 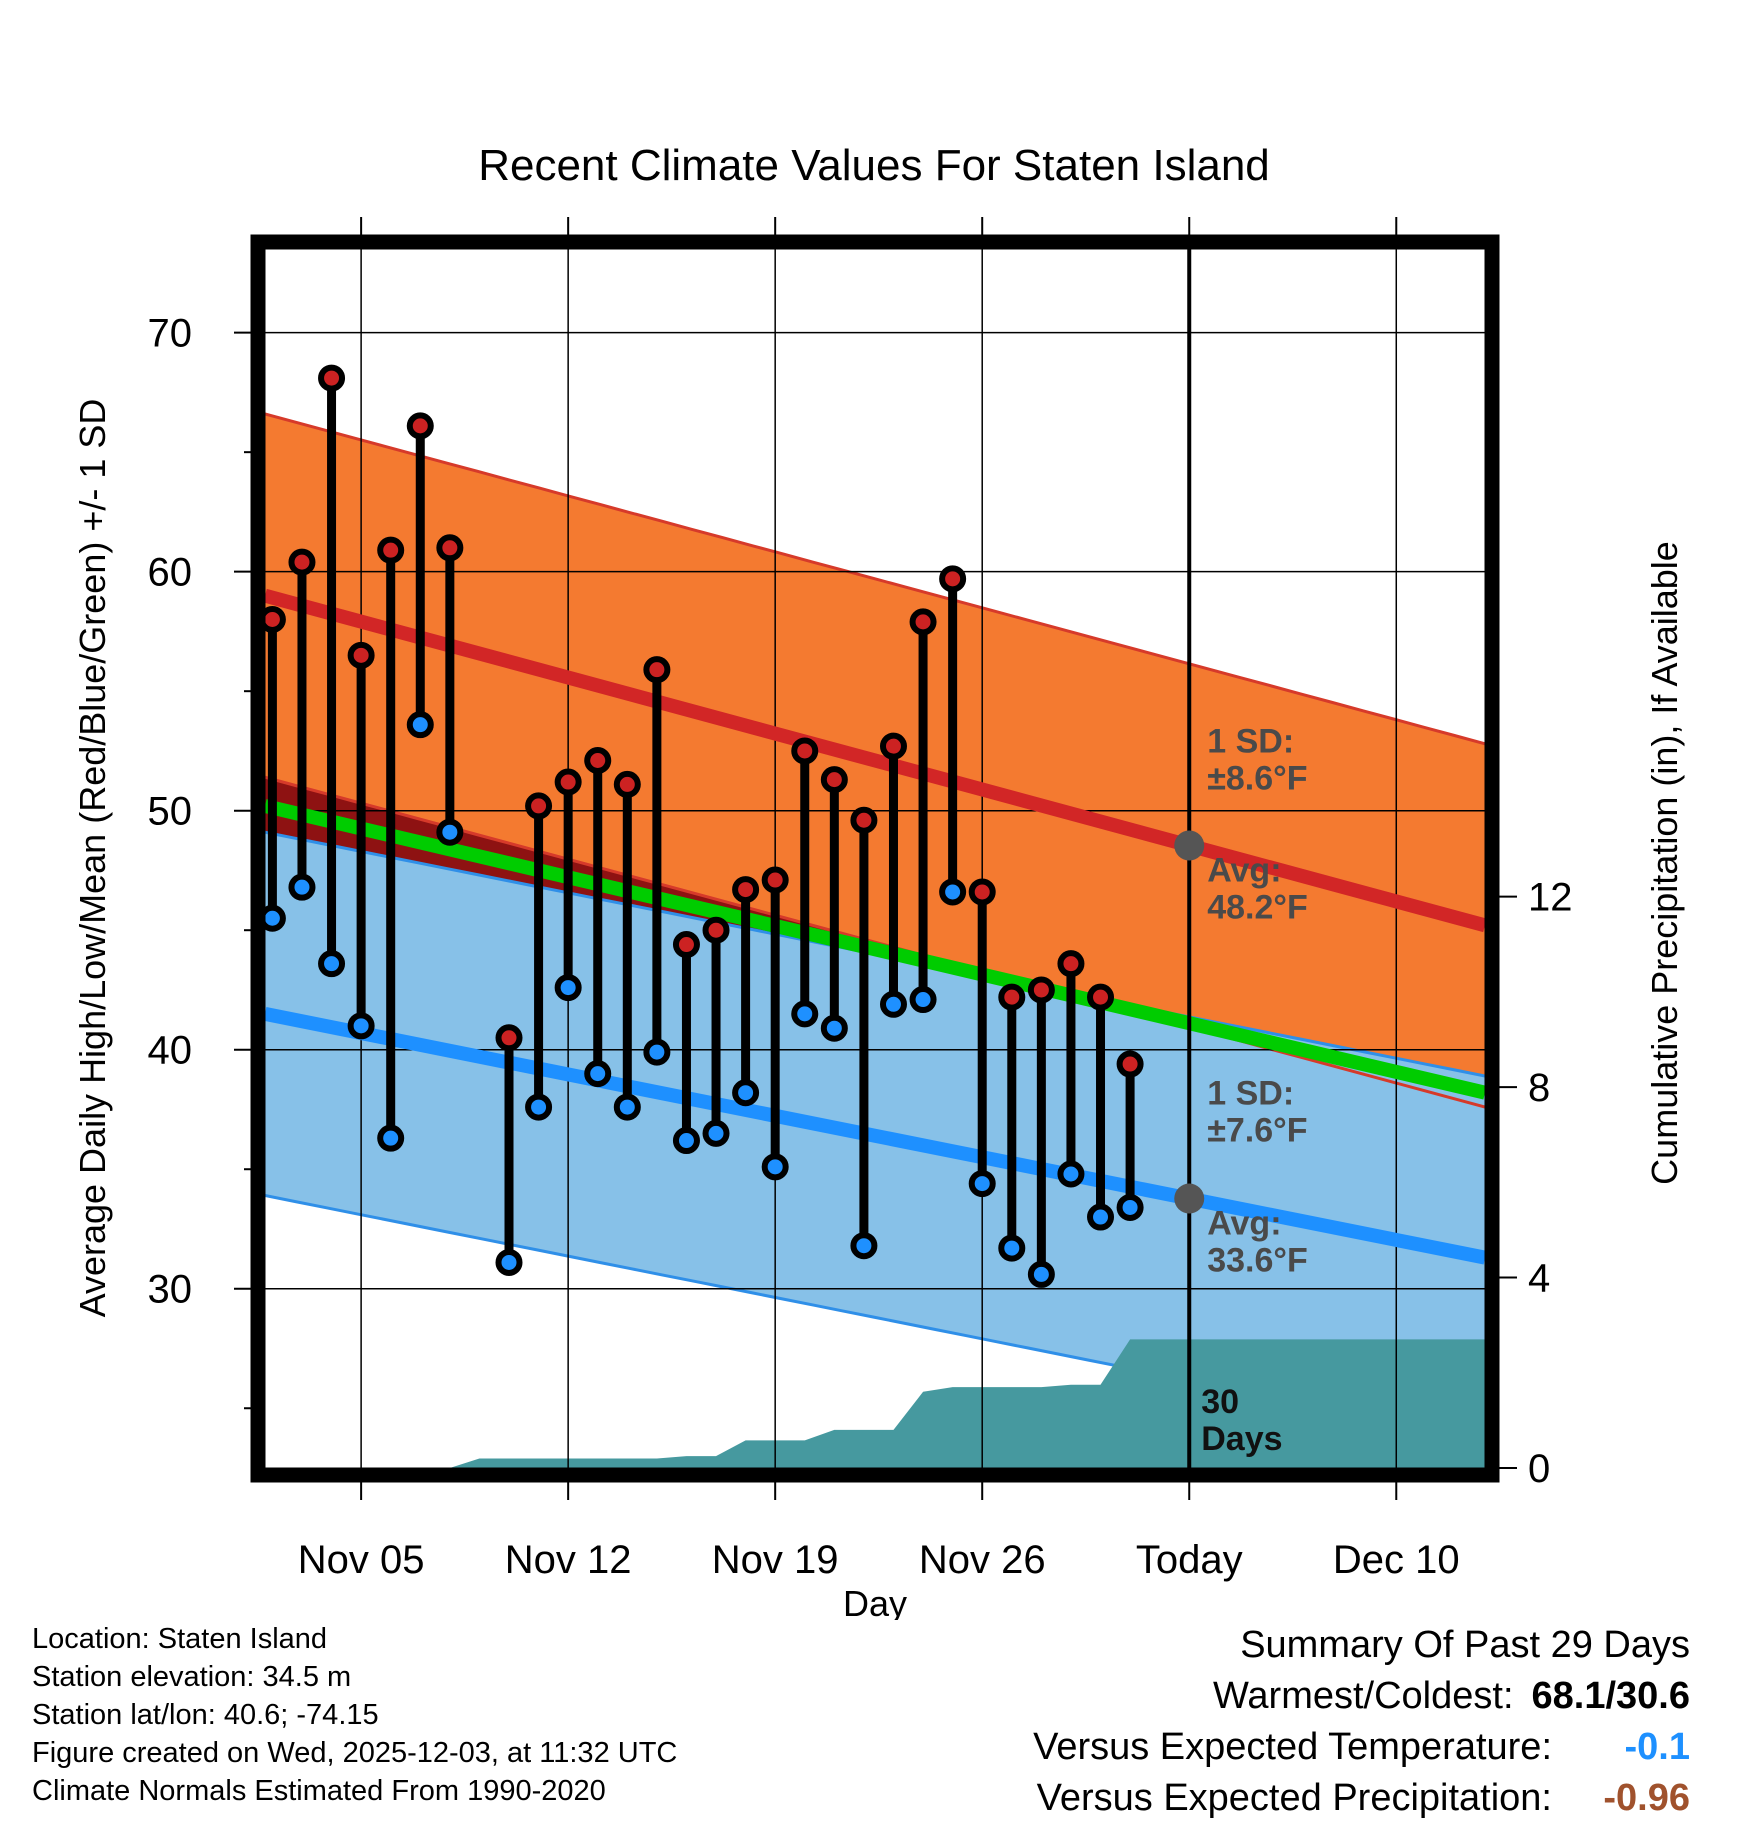 I want to click on x-tick-label: Nov 26, so click(x=982, y=1560).